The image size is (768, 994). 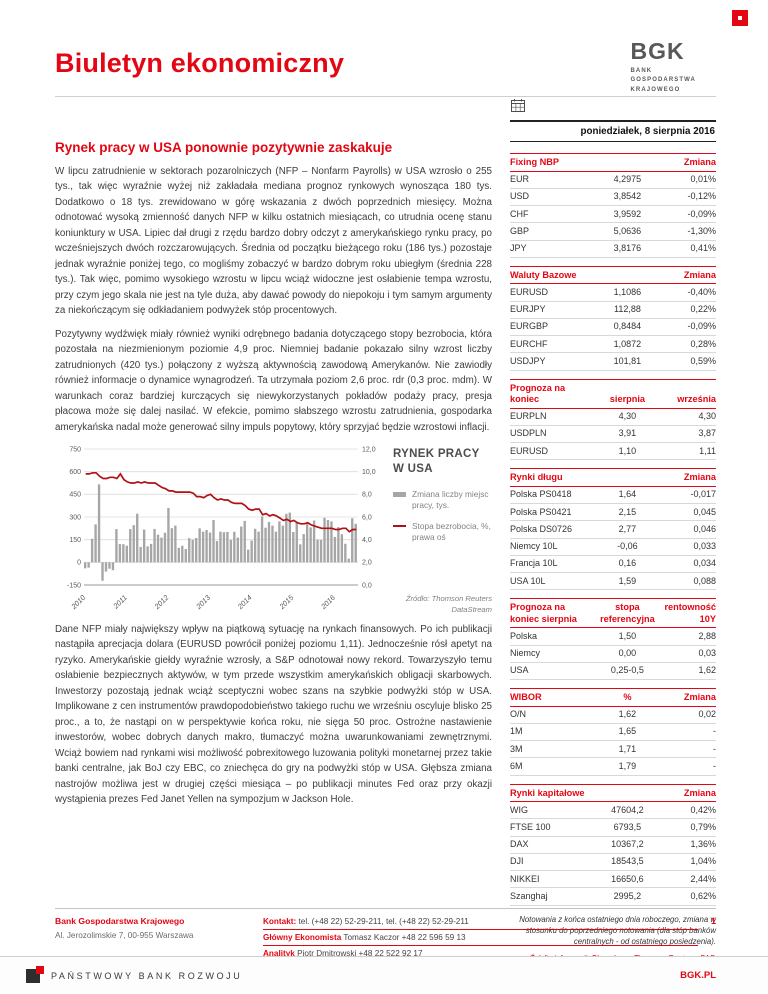 I want to click on cell-value: 4,30, so click(x=627, y=417).